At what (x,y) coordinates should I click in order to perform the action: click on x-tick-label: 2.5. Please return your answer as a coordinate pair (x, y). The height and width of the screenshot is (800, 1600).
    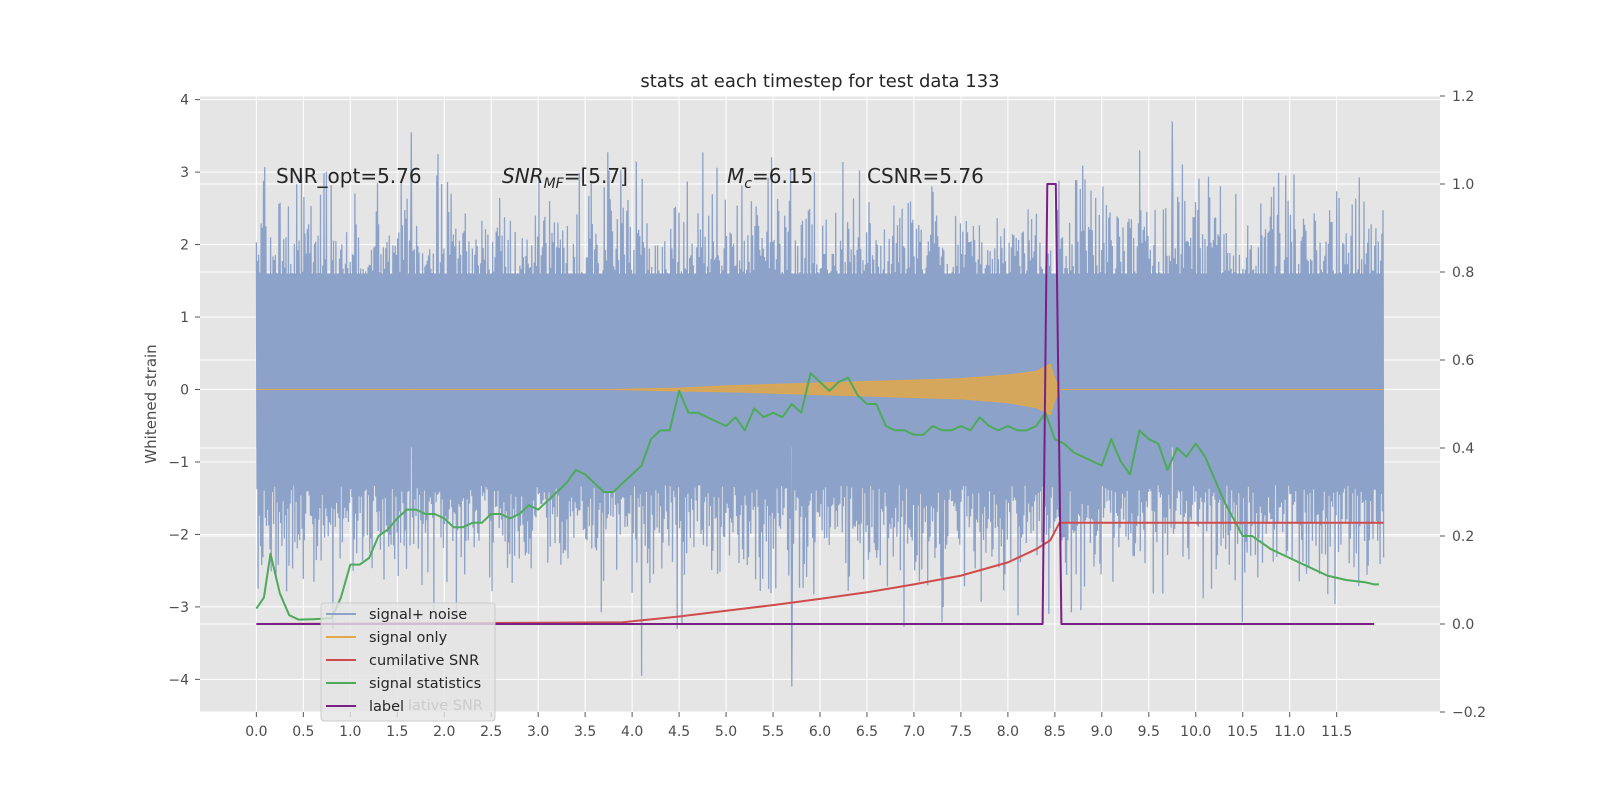
    Looking at the image, I should click on (491, 732).